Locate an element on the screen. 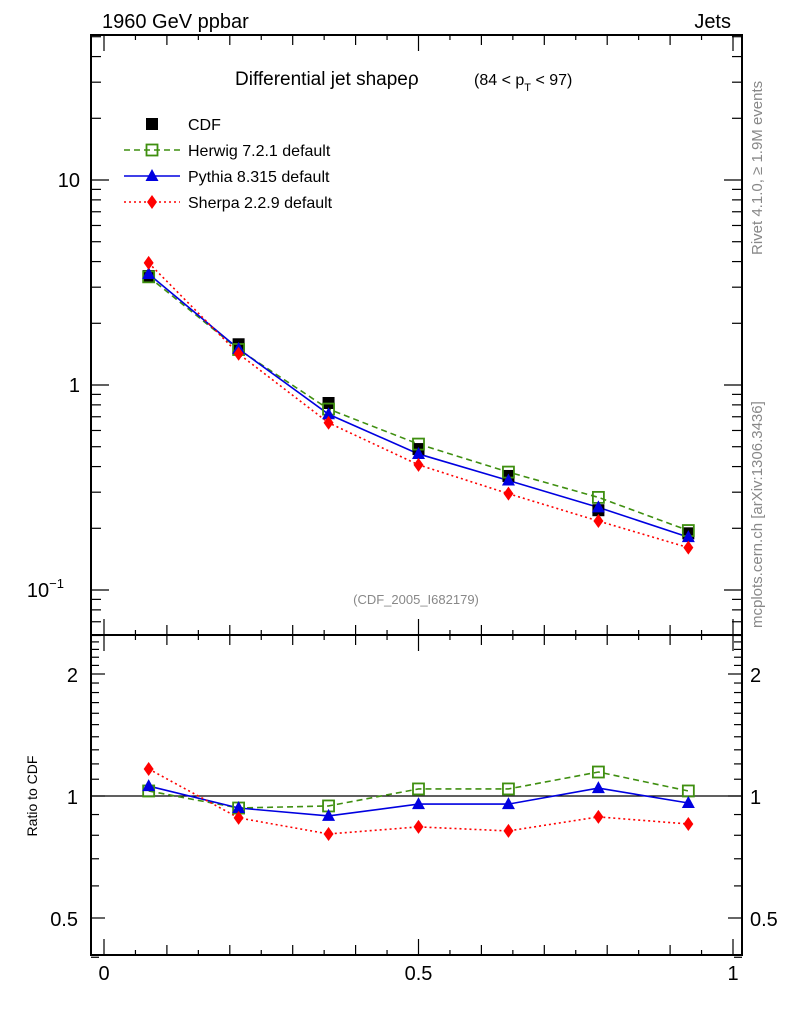  legend-cdf-label: CDF is located at coordinates (204, 125).